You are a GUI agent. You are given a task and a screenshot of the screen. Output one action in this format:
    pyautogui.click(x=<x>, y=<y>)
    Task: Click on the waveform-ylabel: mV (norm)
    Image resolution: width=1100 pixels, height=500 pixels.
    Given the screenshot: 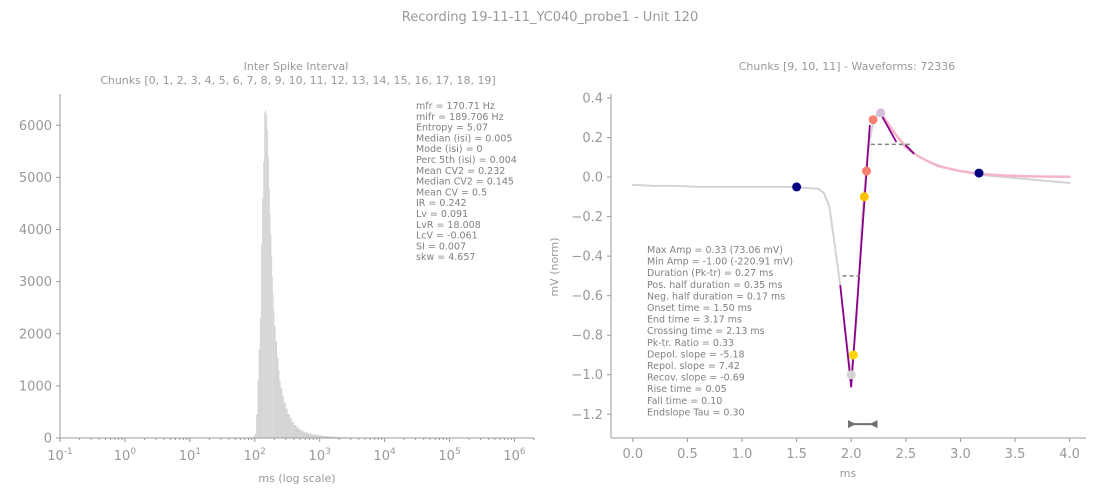 What is the action you would take?
    pyautogui.click(x=554, y=266)
    